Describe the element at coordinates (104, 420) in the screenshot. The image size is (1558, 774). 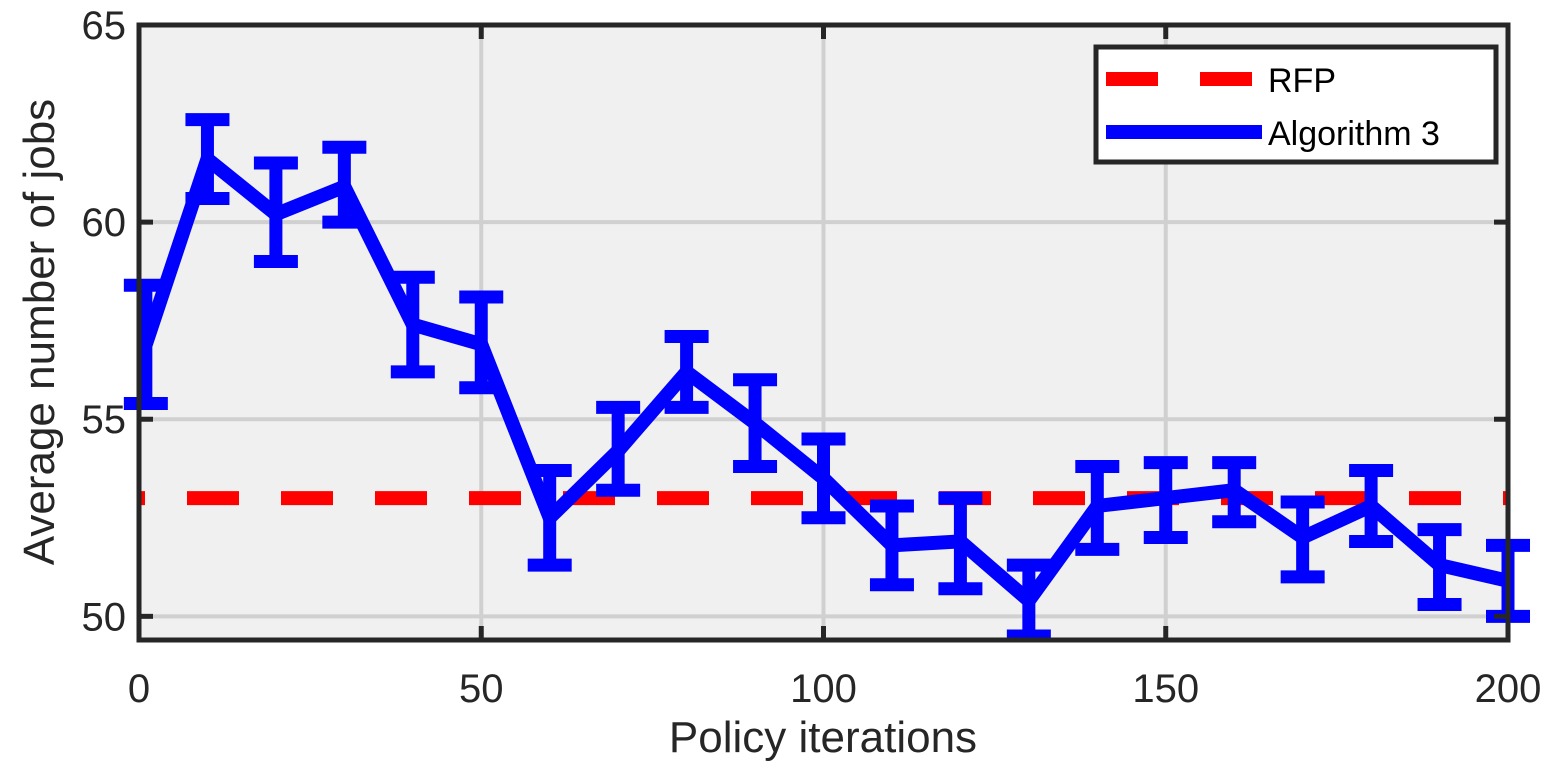
I see `y-tick-label: 55` at that location.